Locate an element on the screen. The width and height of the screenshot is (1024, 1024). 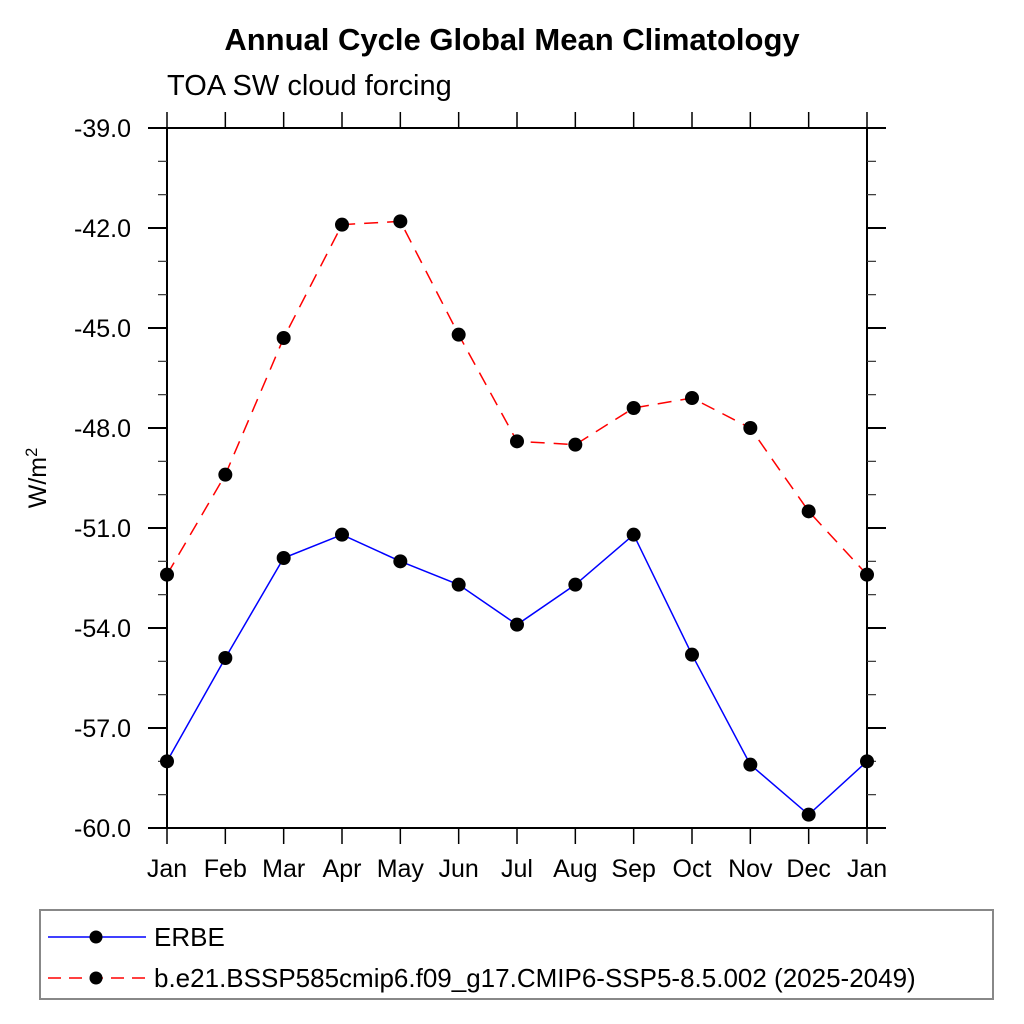
erbe-line-swatch is located at coordinates (97, 937).